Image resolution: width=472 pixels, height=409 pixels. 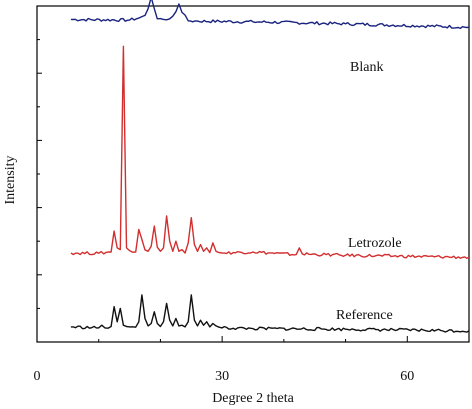 I want to click on series-label-blank: Blank, so click(x=366, y=67).